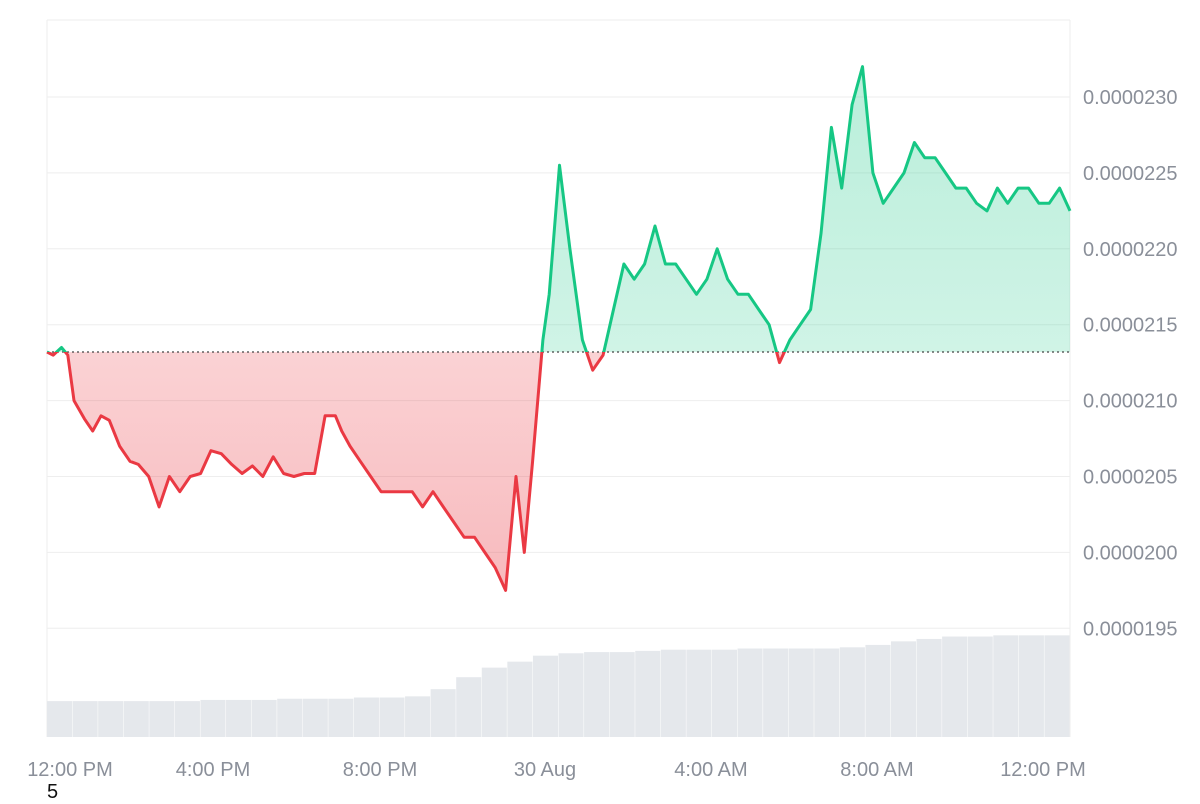 Image resolution: width=1200 pixels, height=804 pixels. What do you see at coordinates (1130, 629) in the screenshot?
I see `y-tick-label: 0.0000195` at bounding box center [1130, 629].